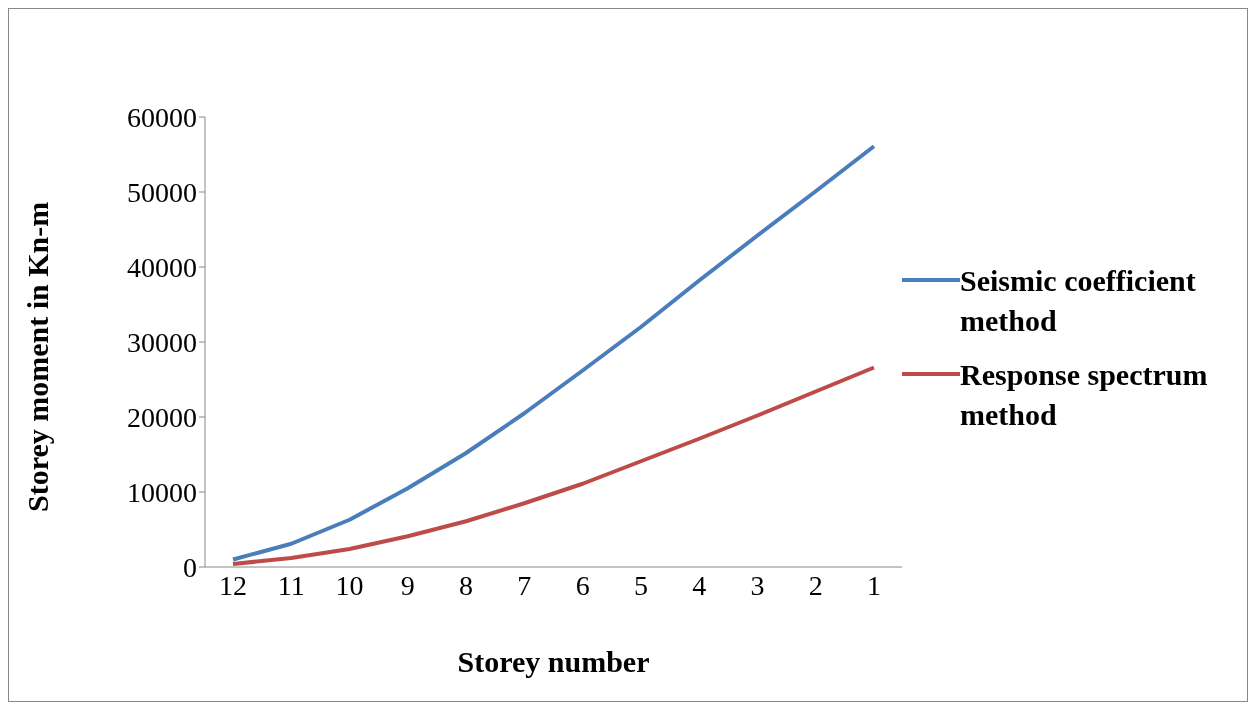  Describe the element at coordinates (524, 585) in the screenshot. I see `x-tick-label: 7` at that location.